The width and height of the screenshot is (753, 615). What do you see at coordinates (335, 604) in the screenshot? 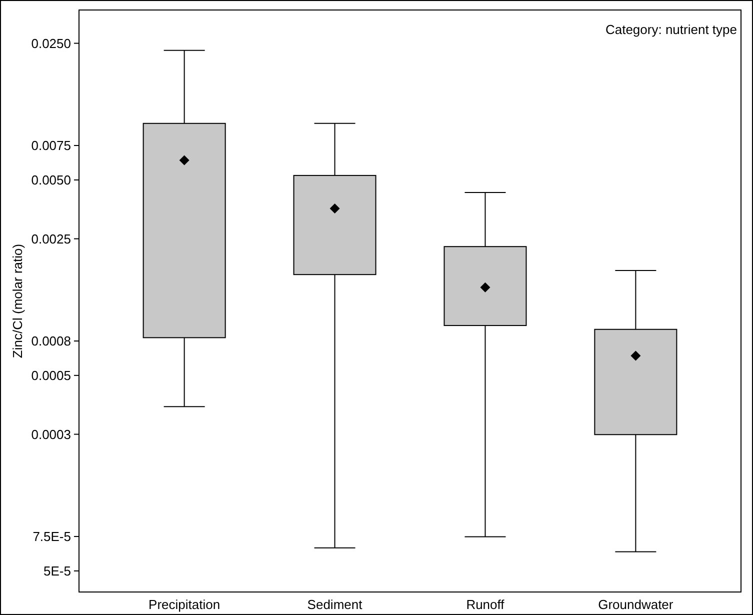
I see `x-tick-label: Sediment` at bounding box center [335, 604].